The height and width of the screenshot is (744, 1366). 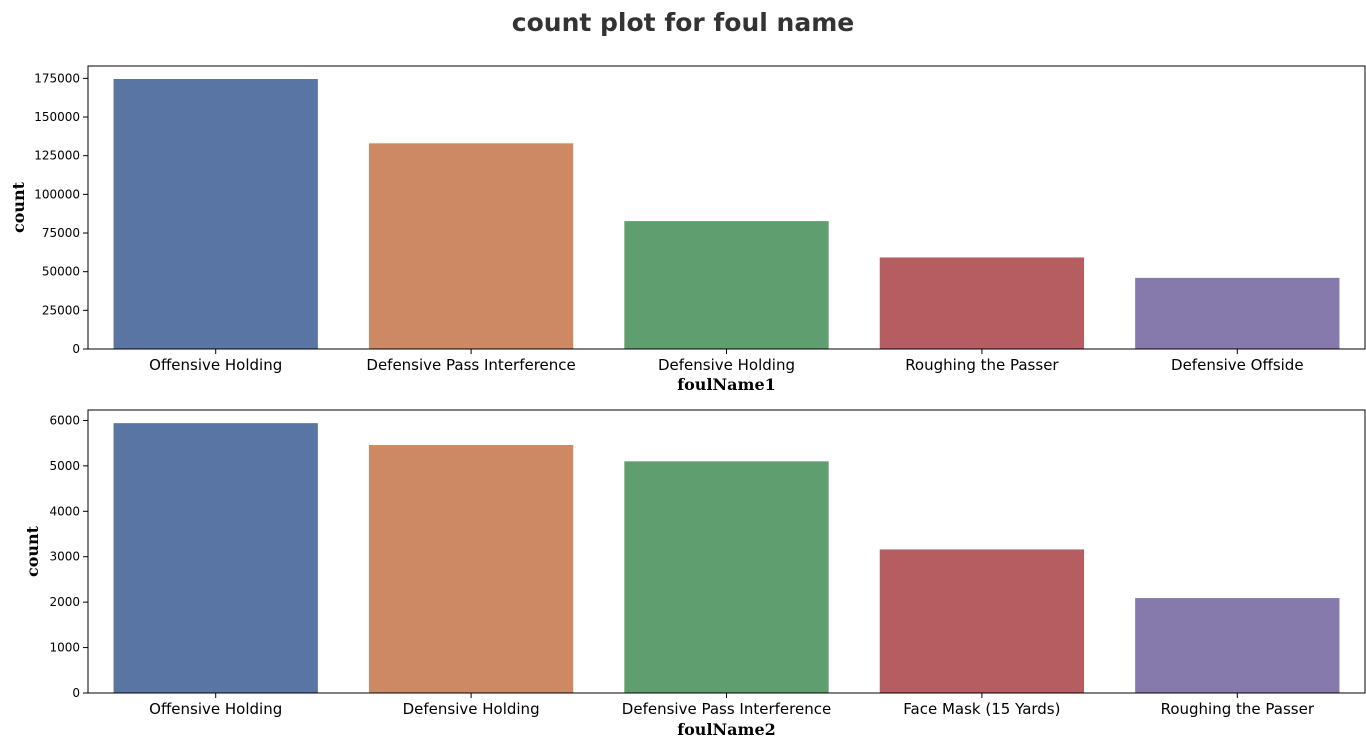 What do you see at coordinates (61, 272) in the screenshot?
I see `y-tick-label: 50000` at bounding box center [61, 272].